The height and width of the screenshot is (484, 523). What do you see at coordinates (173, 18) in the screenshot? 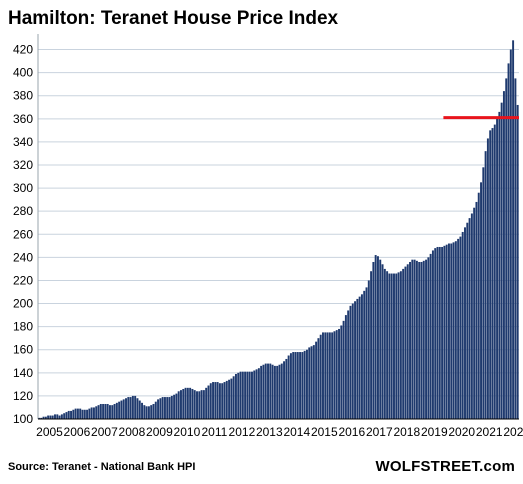
I see `chart-title: Hamilton: Teranet House Price Index` at bounding box center [173, 18].